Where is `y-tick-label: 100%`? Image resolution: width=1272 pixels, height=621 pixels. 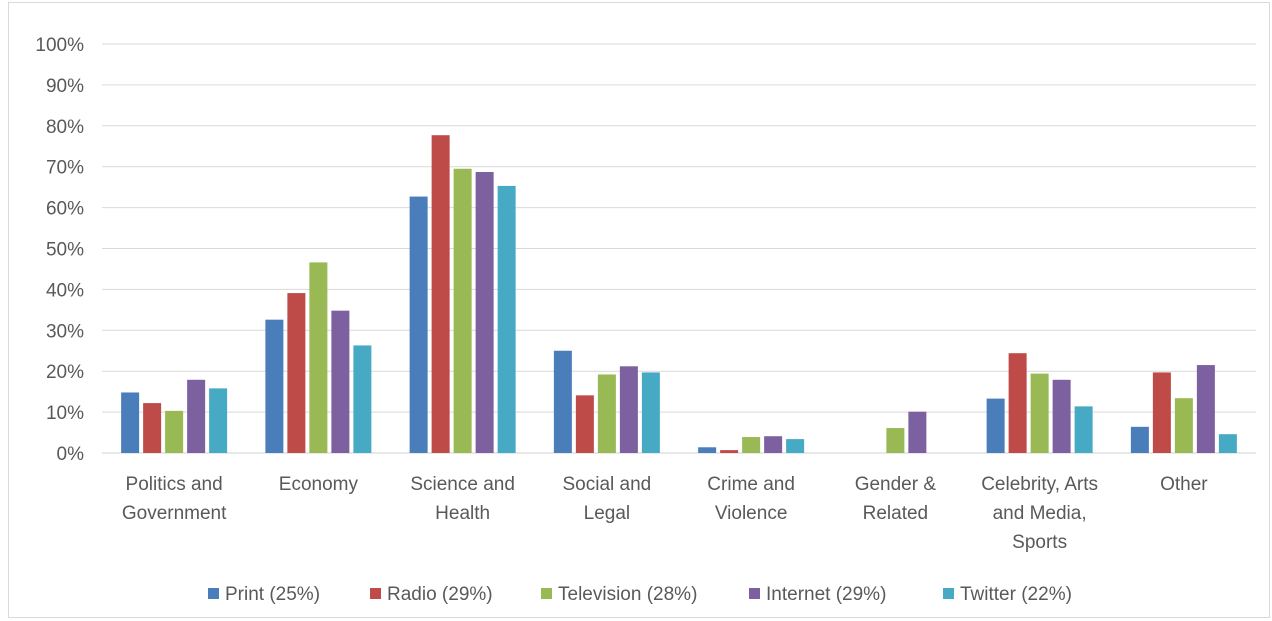
y-tick-label: 100% is located at coordinates (59, 45).